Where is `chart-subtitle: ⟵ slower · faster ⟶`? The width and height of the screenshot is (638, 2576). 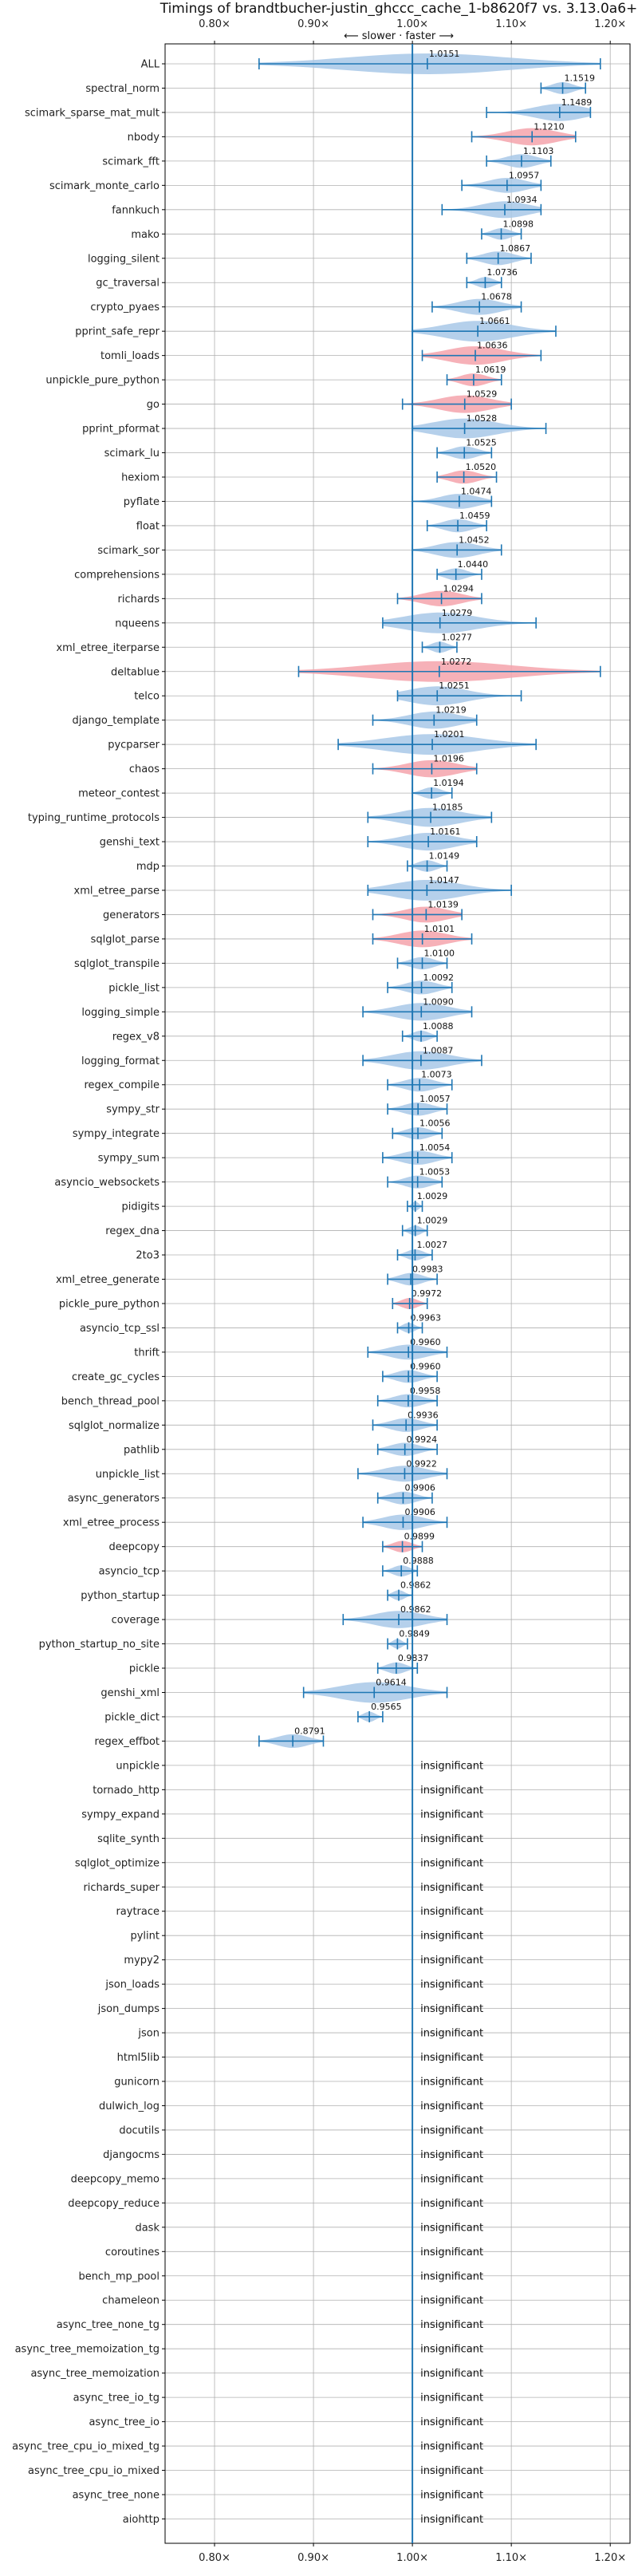 chart-subtitle: ⟵ slower · faster ⟶ is located at coordinates (399, 36).